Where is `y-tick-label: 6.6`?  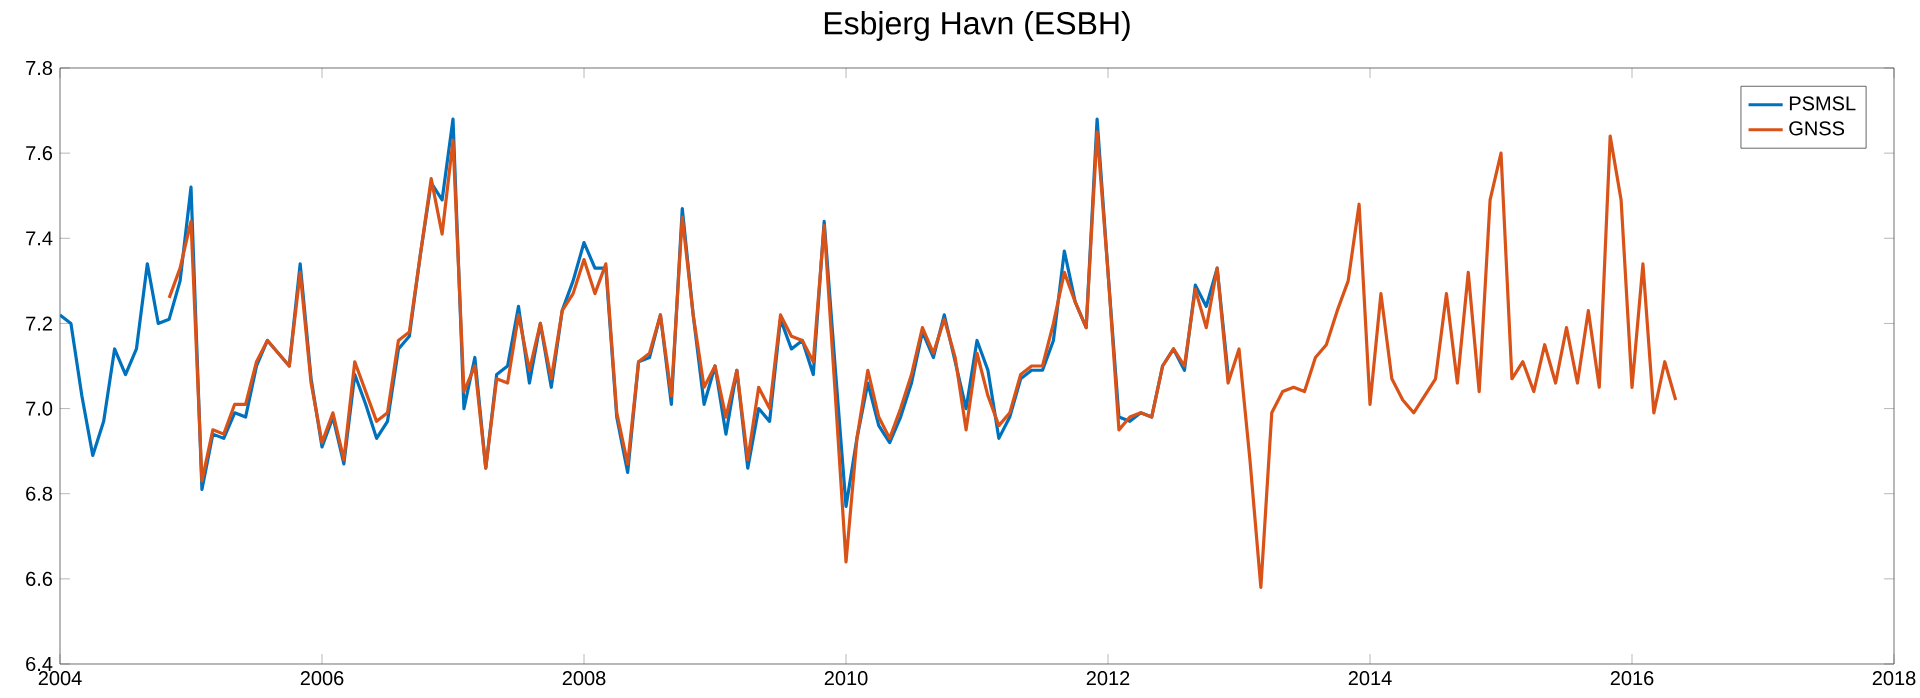
y-tick-label: 6.6 is located at coordinates (39, 578).